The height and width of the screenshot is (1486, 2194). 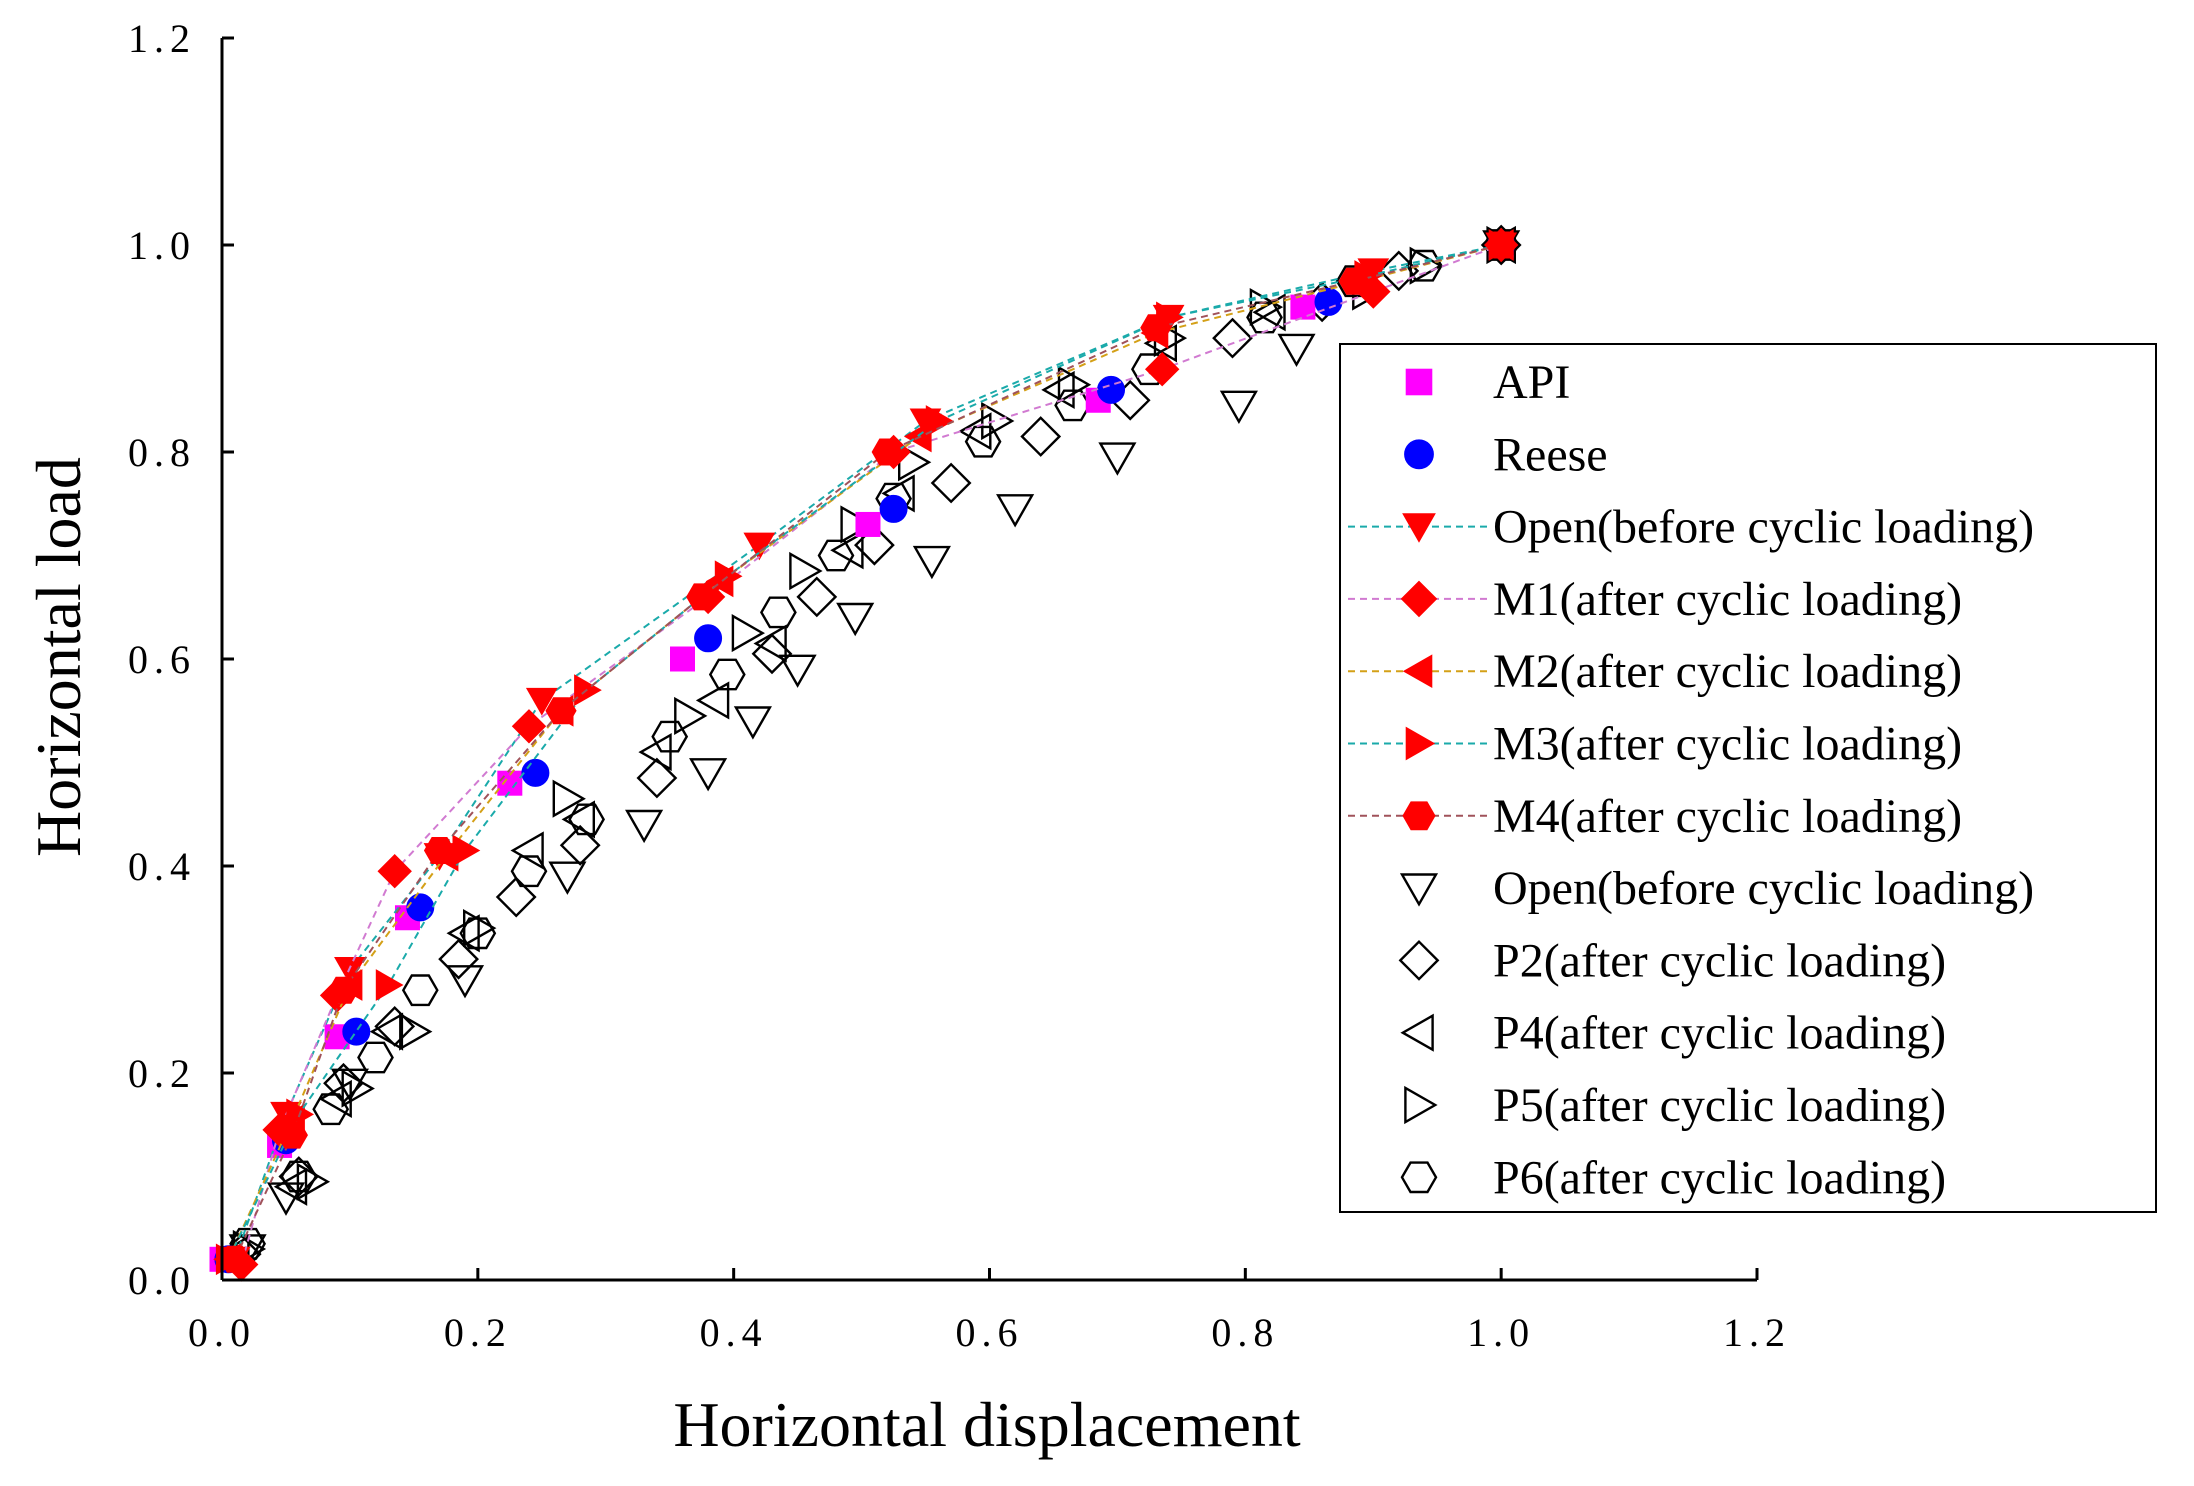 What do you see at coordinates (990, 1332) in the screenshot?
I see `x-tick-label: 0.6` at bounding box center [990, 1332].